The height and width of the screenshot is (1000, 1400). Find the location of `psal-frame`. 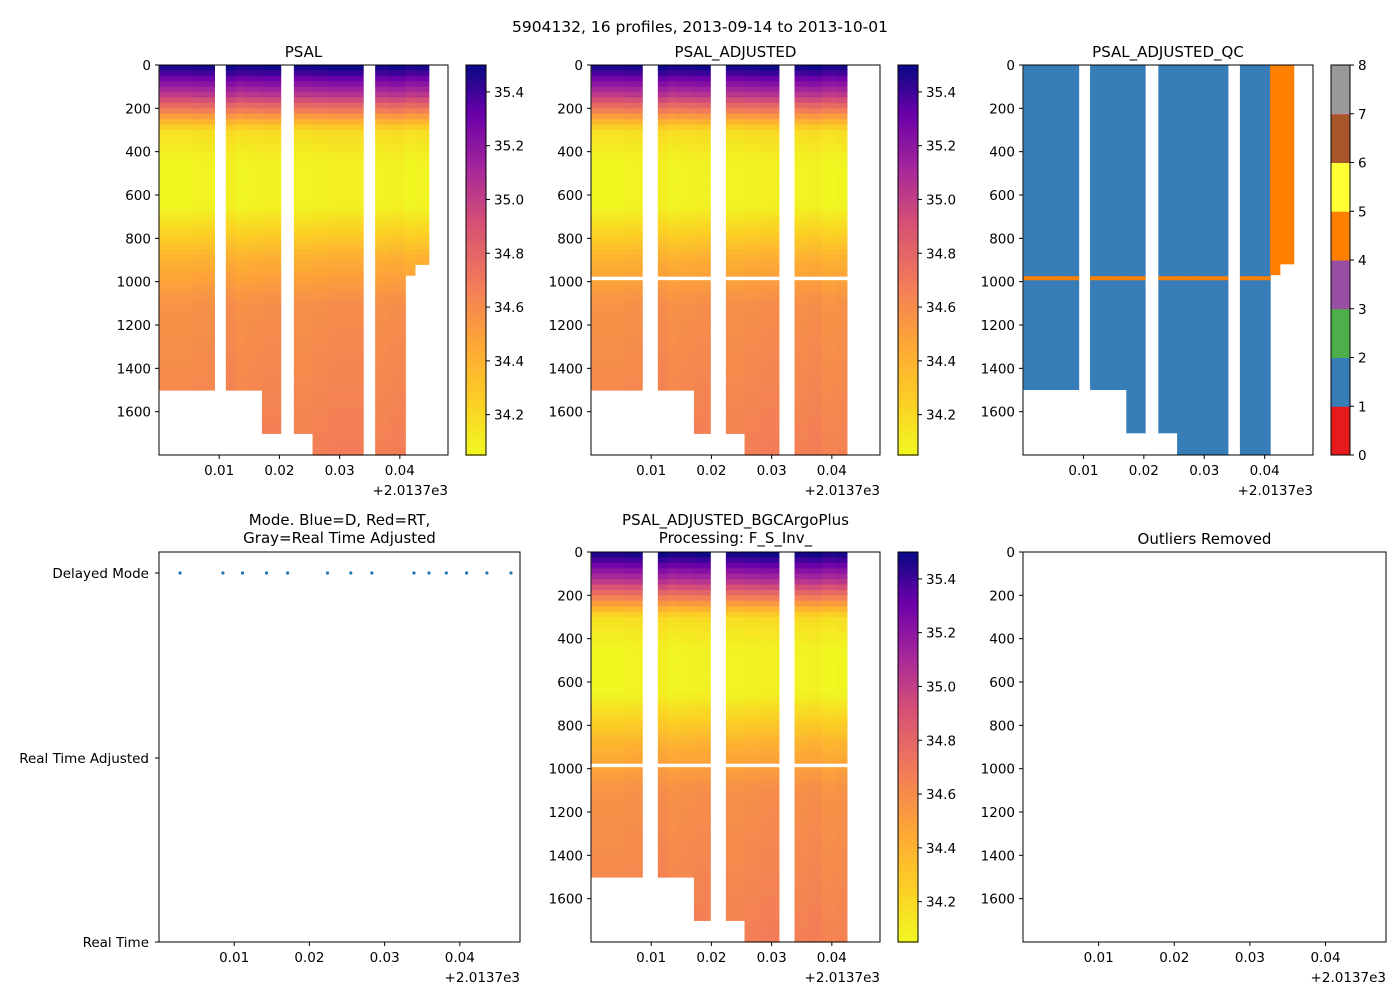

psal-frame is located at coordinates (303, 260).